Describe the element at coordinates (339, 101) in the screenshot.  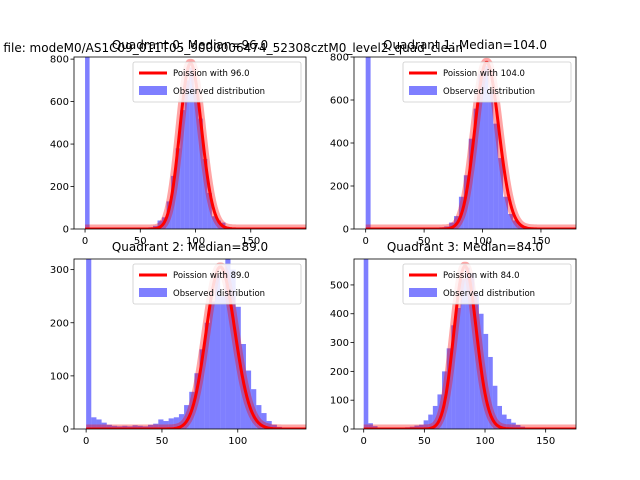
I see `y-tick-label: 600` at that location.